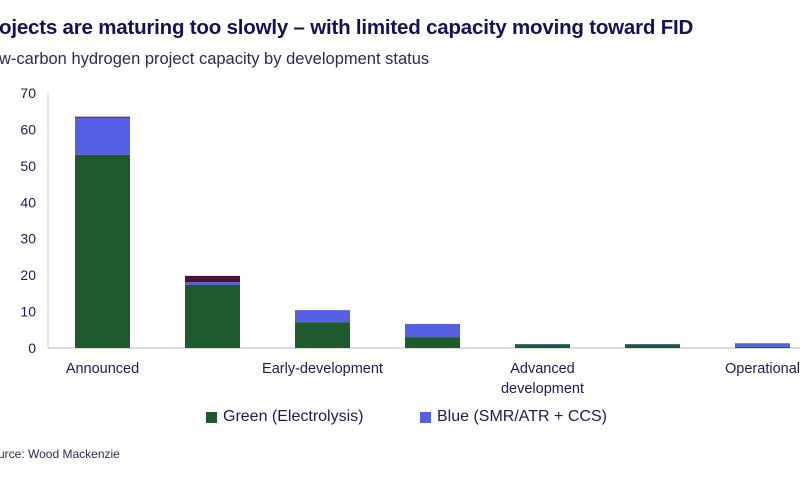 This screenshot has width=800, height=480. What do you see at coordinates (28, 93) in the screenshot?
I see `y-tick-label: 70` at bounding box center [28, 93].